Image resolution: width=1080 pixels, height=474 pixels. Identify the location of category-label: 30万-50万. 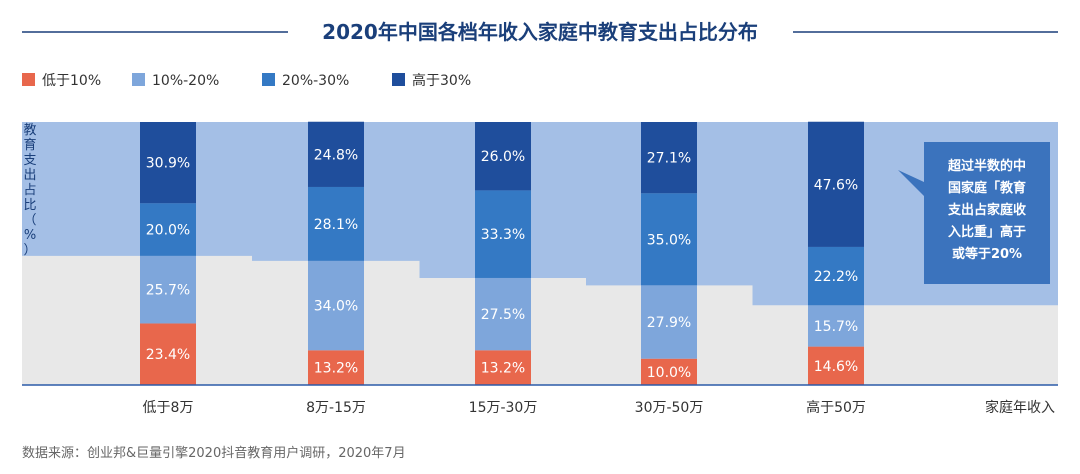
(669, 408).